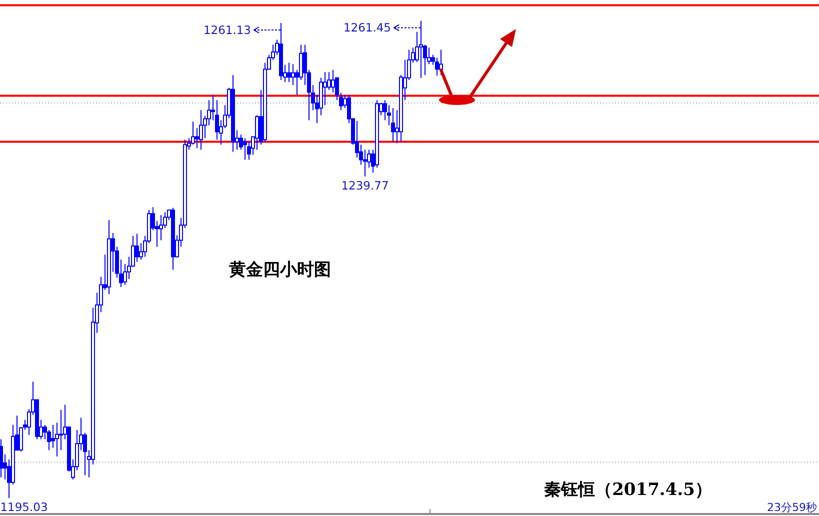 Image resolution: width=819 pixels, height=516 pixels. I want to click on annotation: 1261.45, so click(367, 27).